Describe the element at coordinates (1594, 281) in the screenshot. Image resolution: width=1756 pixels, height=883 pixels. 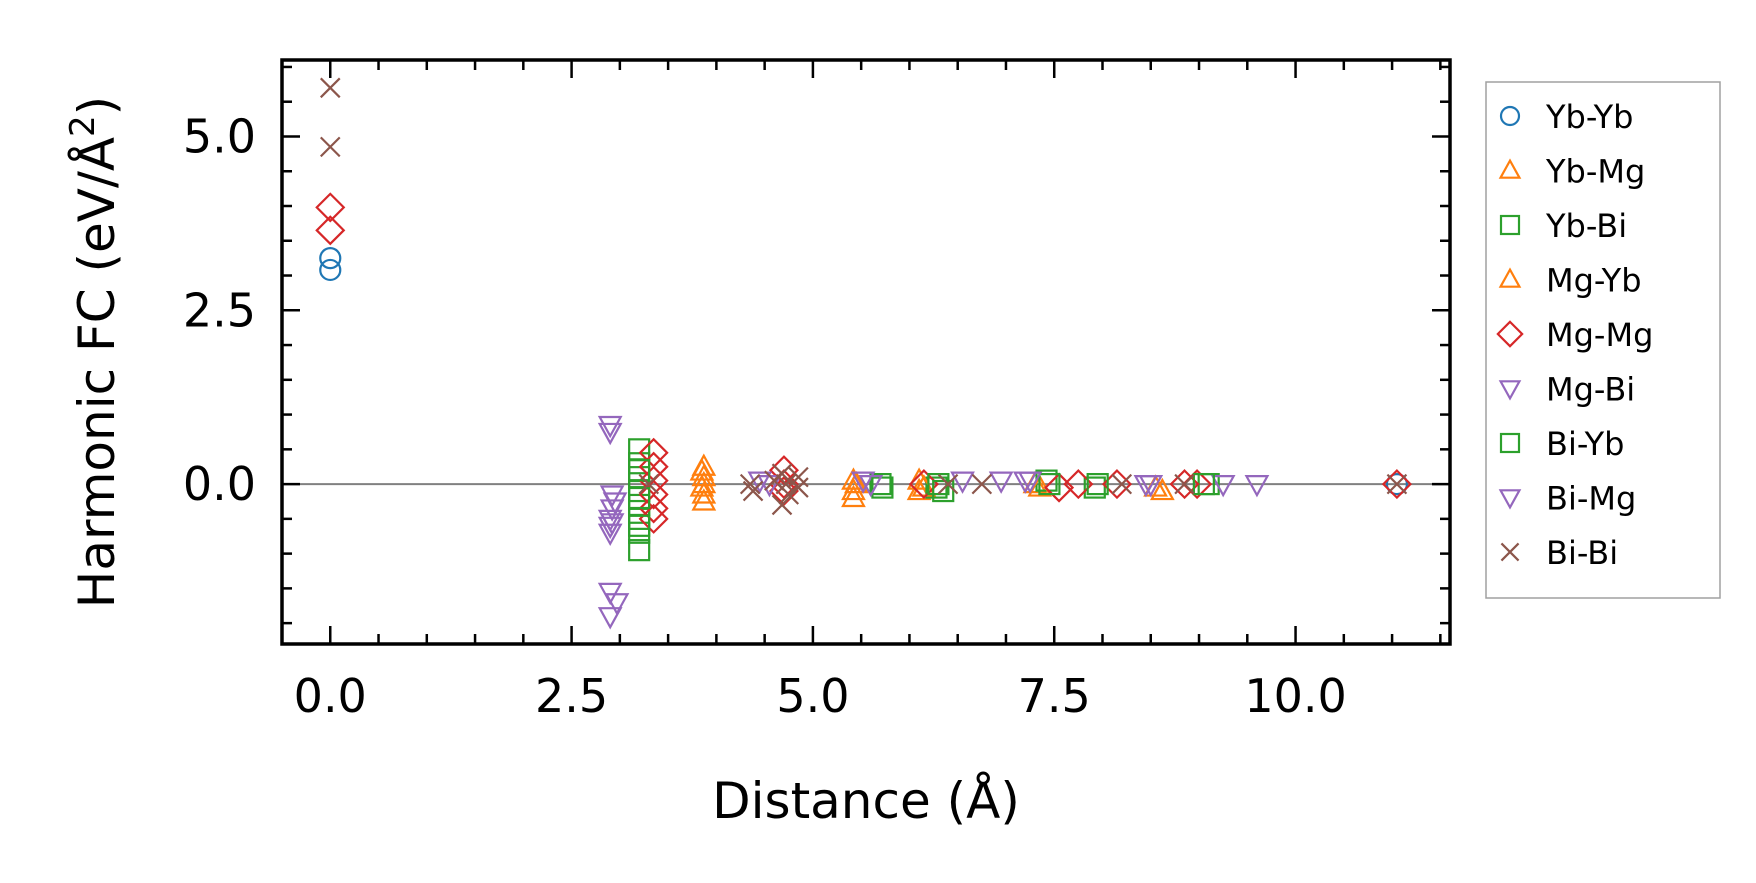
I see `legend-label-mg-yb: Mg-Yb` at that location.